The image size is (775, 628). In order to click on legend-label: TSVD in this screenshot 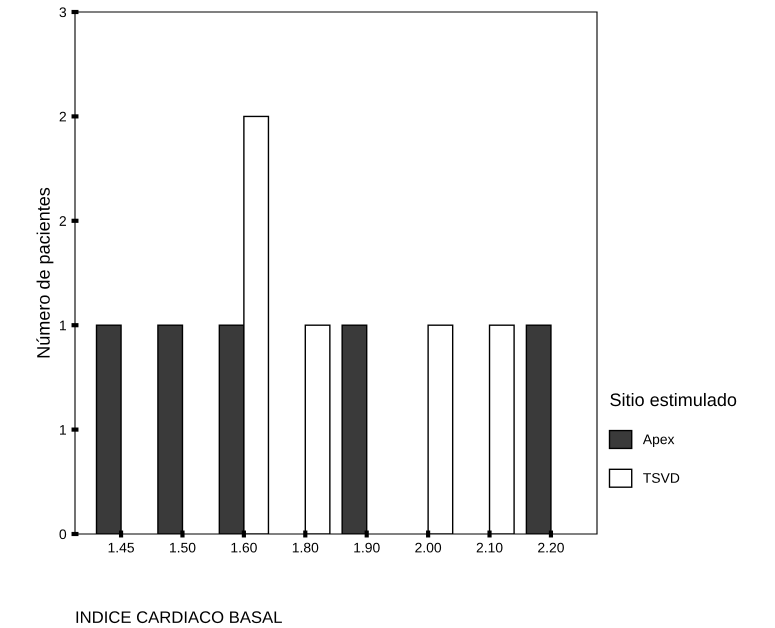, I will do `click(661, 478)`.